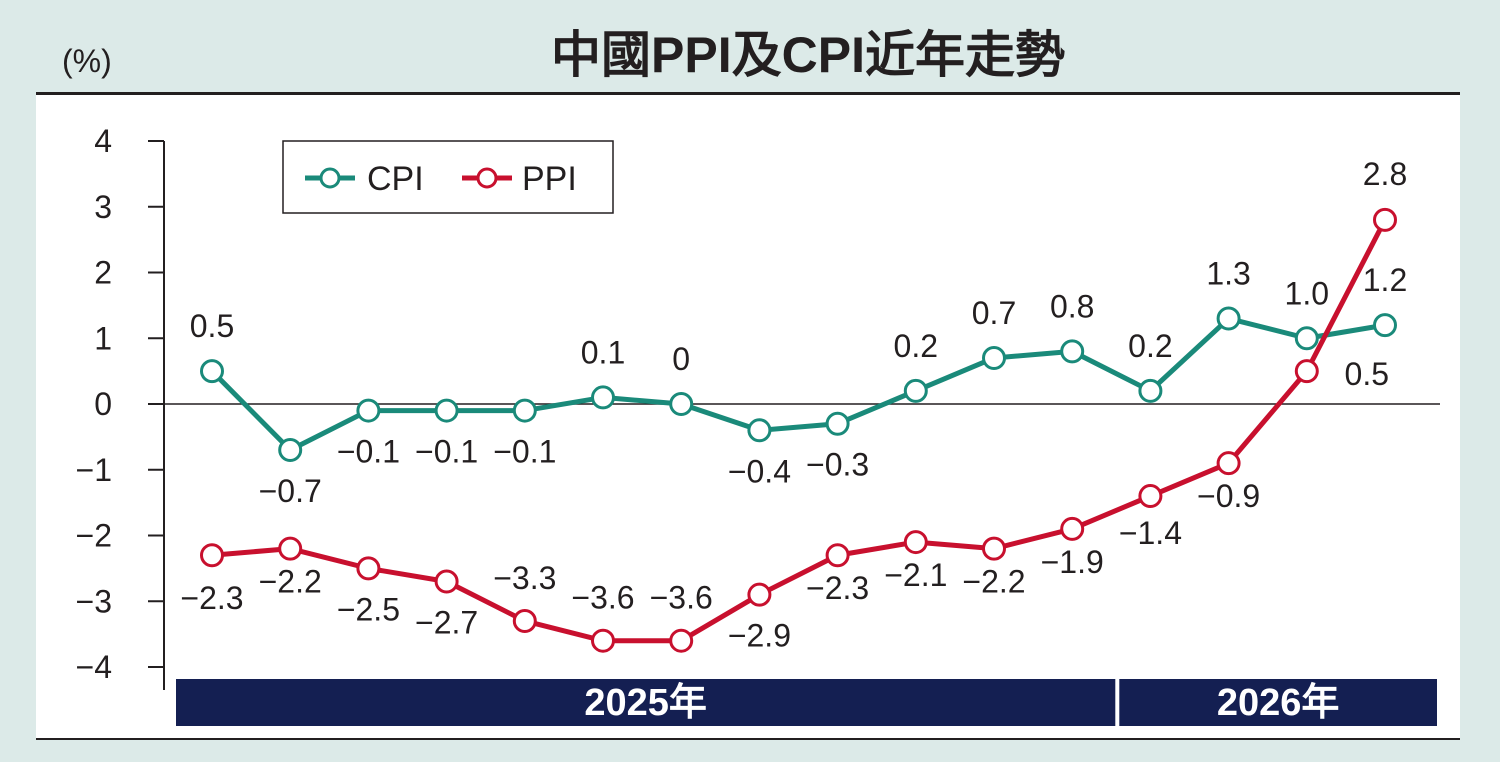 The width and height of the screenshot is (1500, 762). What do you see at coordinates (837, 465) in the screenshot?
I see `cpi-data-label: −0.3` at bounding box center [837, 465].